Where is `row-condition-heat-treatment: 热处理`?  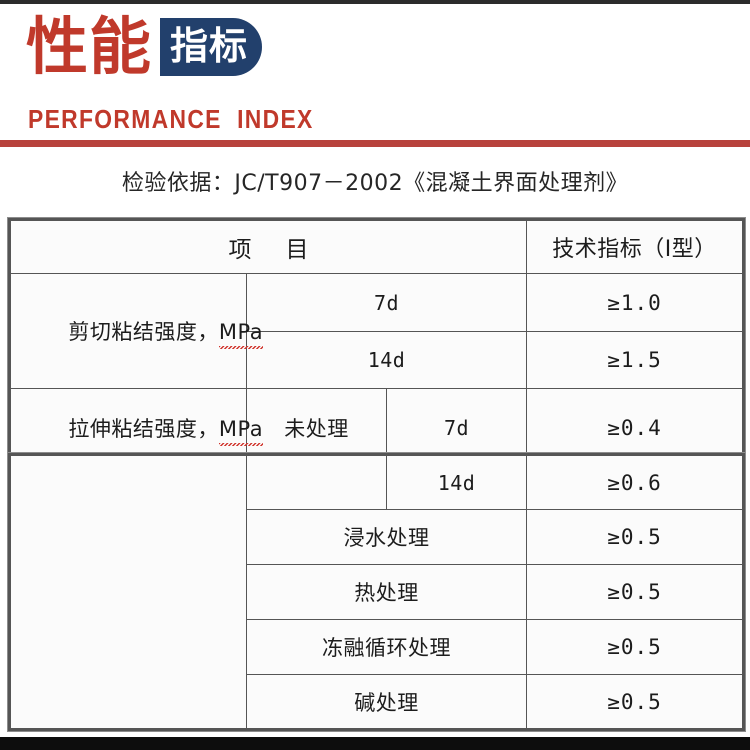
row-condition-heat-treatment: 热处理 is located at coordinates (386, 592).